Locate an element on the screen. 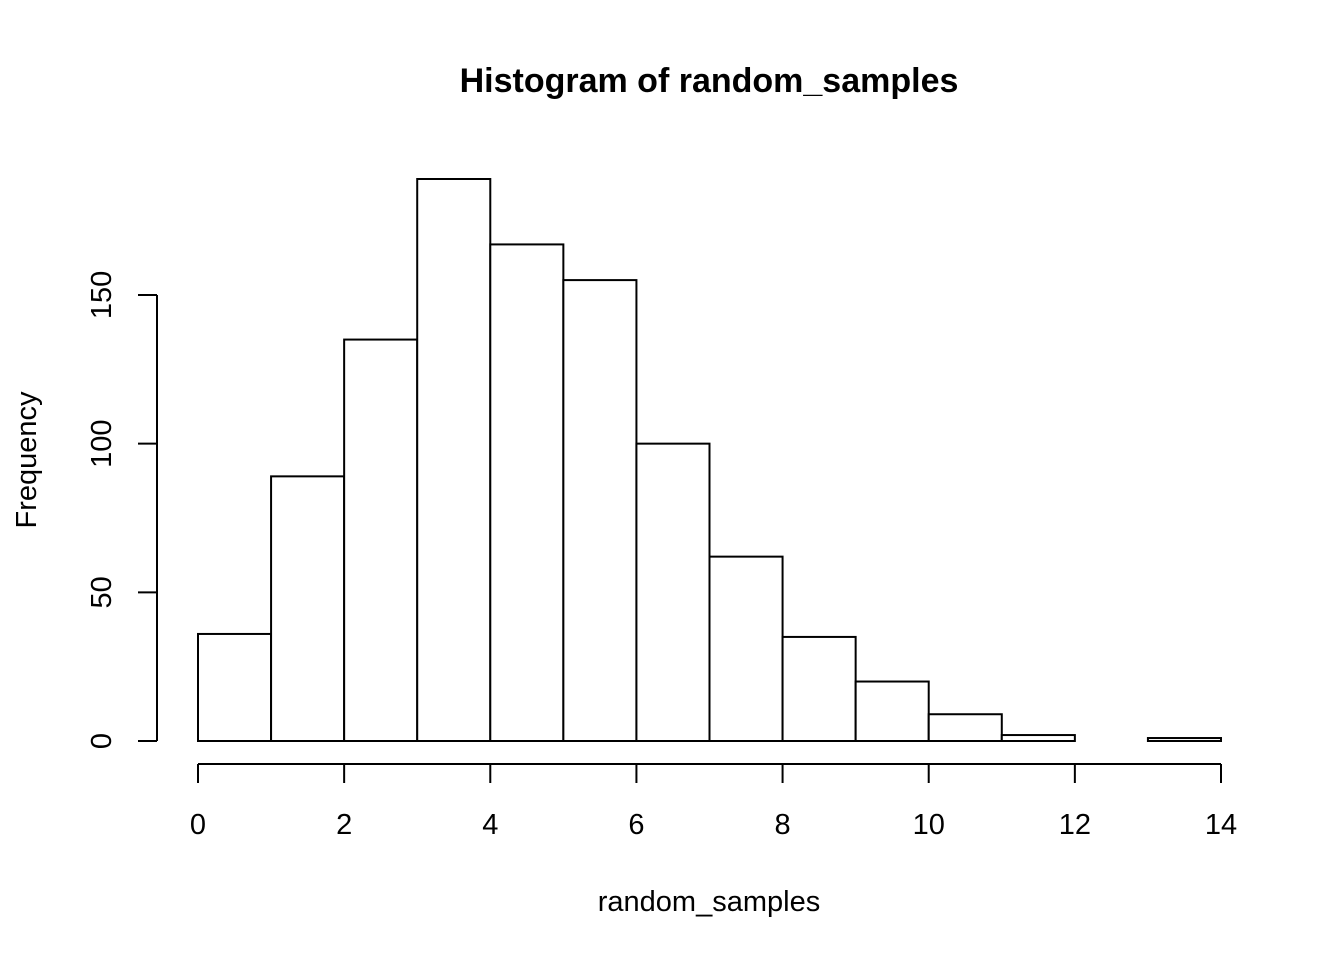 The image size is (1344, 965). y-tick-label: 150 is located at coordinates (102, 295).